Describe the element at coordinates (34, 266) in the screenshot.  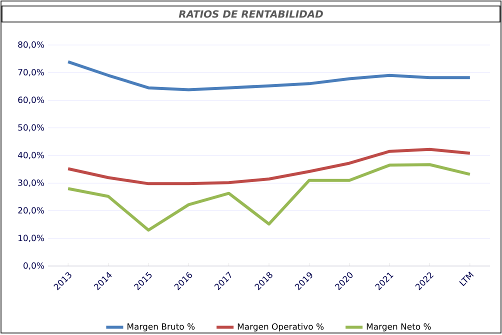
I see `y-tick-label: 0,0%` at that location.